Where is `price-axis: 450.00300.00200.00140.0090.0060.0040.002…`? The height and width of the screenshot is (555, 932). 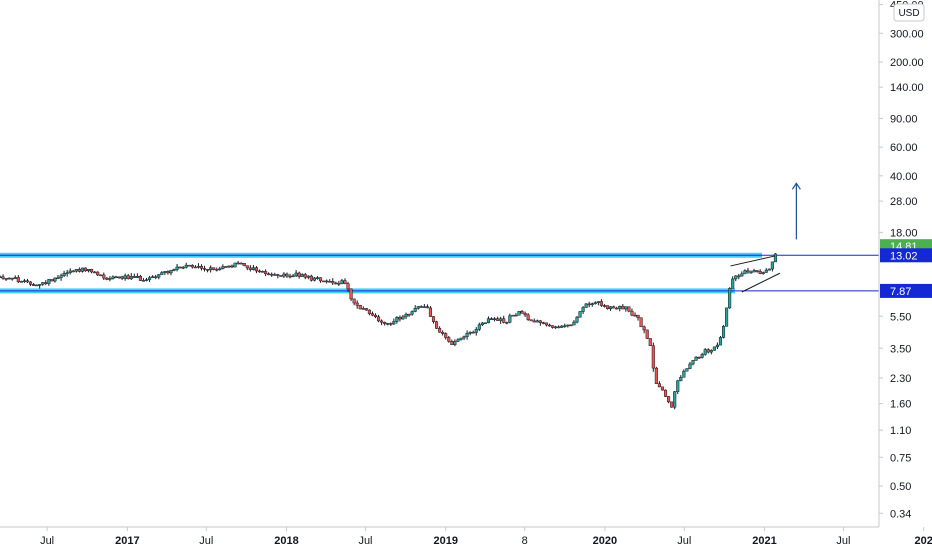 price-axis: 450.00300.00200.00140.0090.0060.0040.002… is located at coordinates (901, 260).